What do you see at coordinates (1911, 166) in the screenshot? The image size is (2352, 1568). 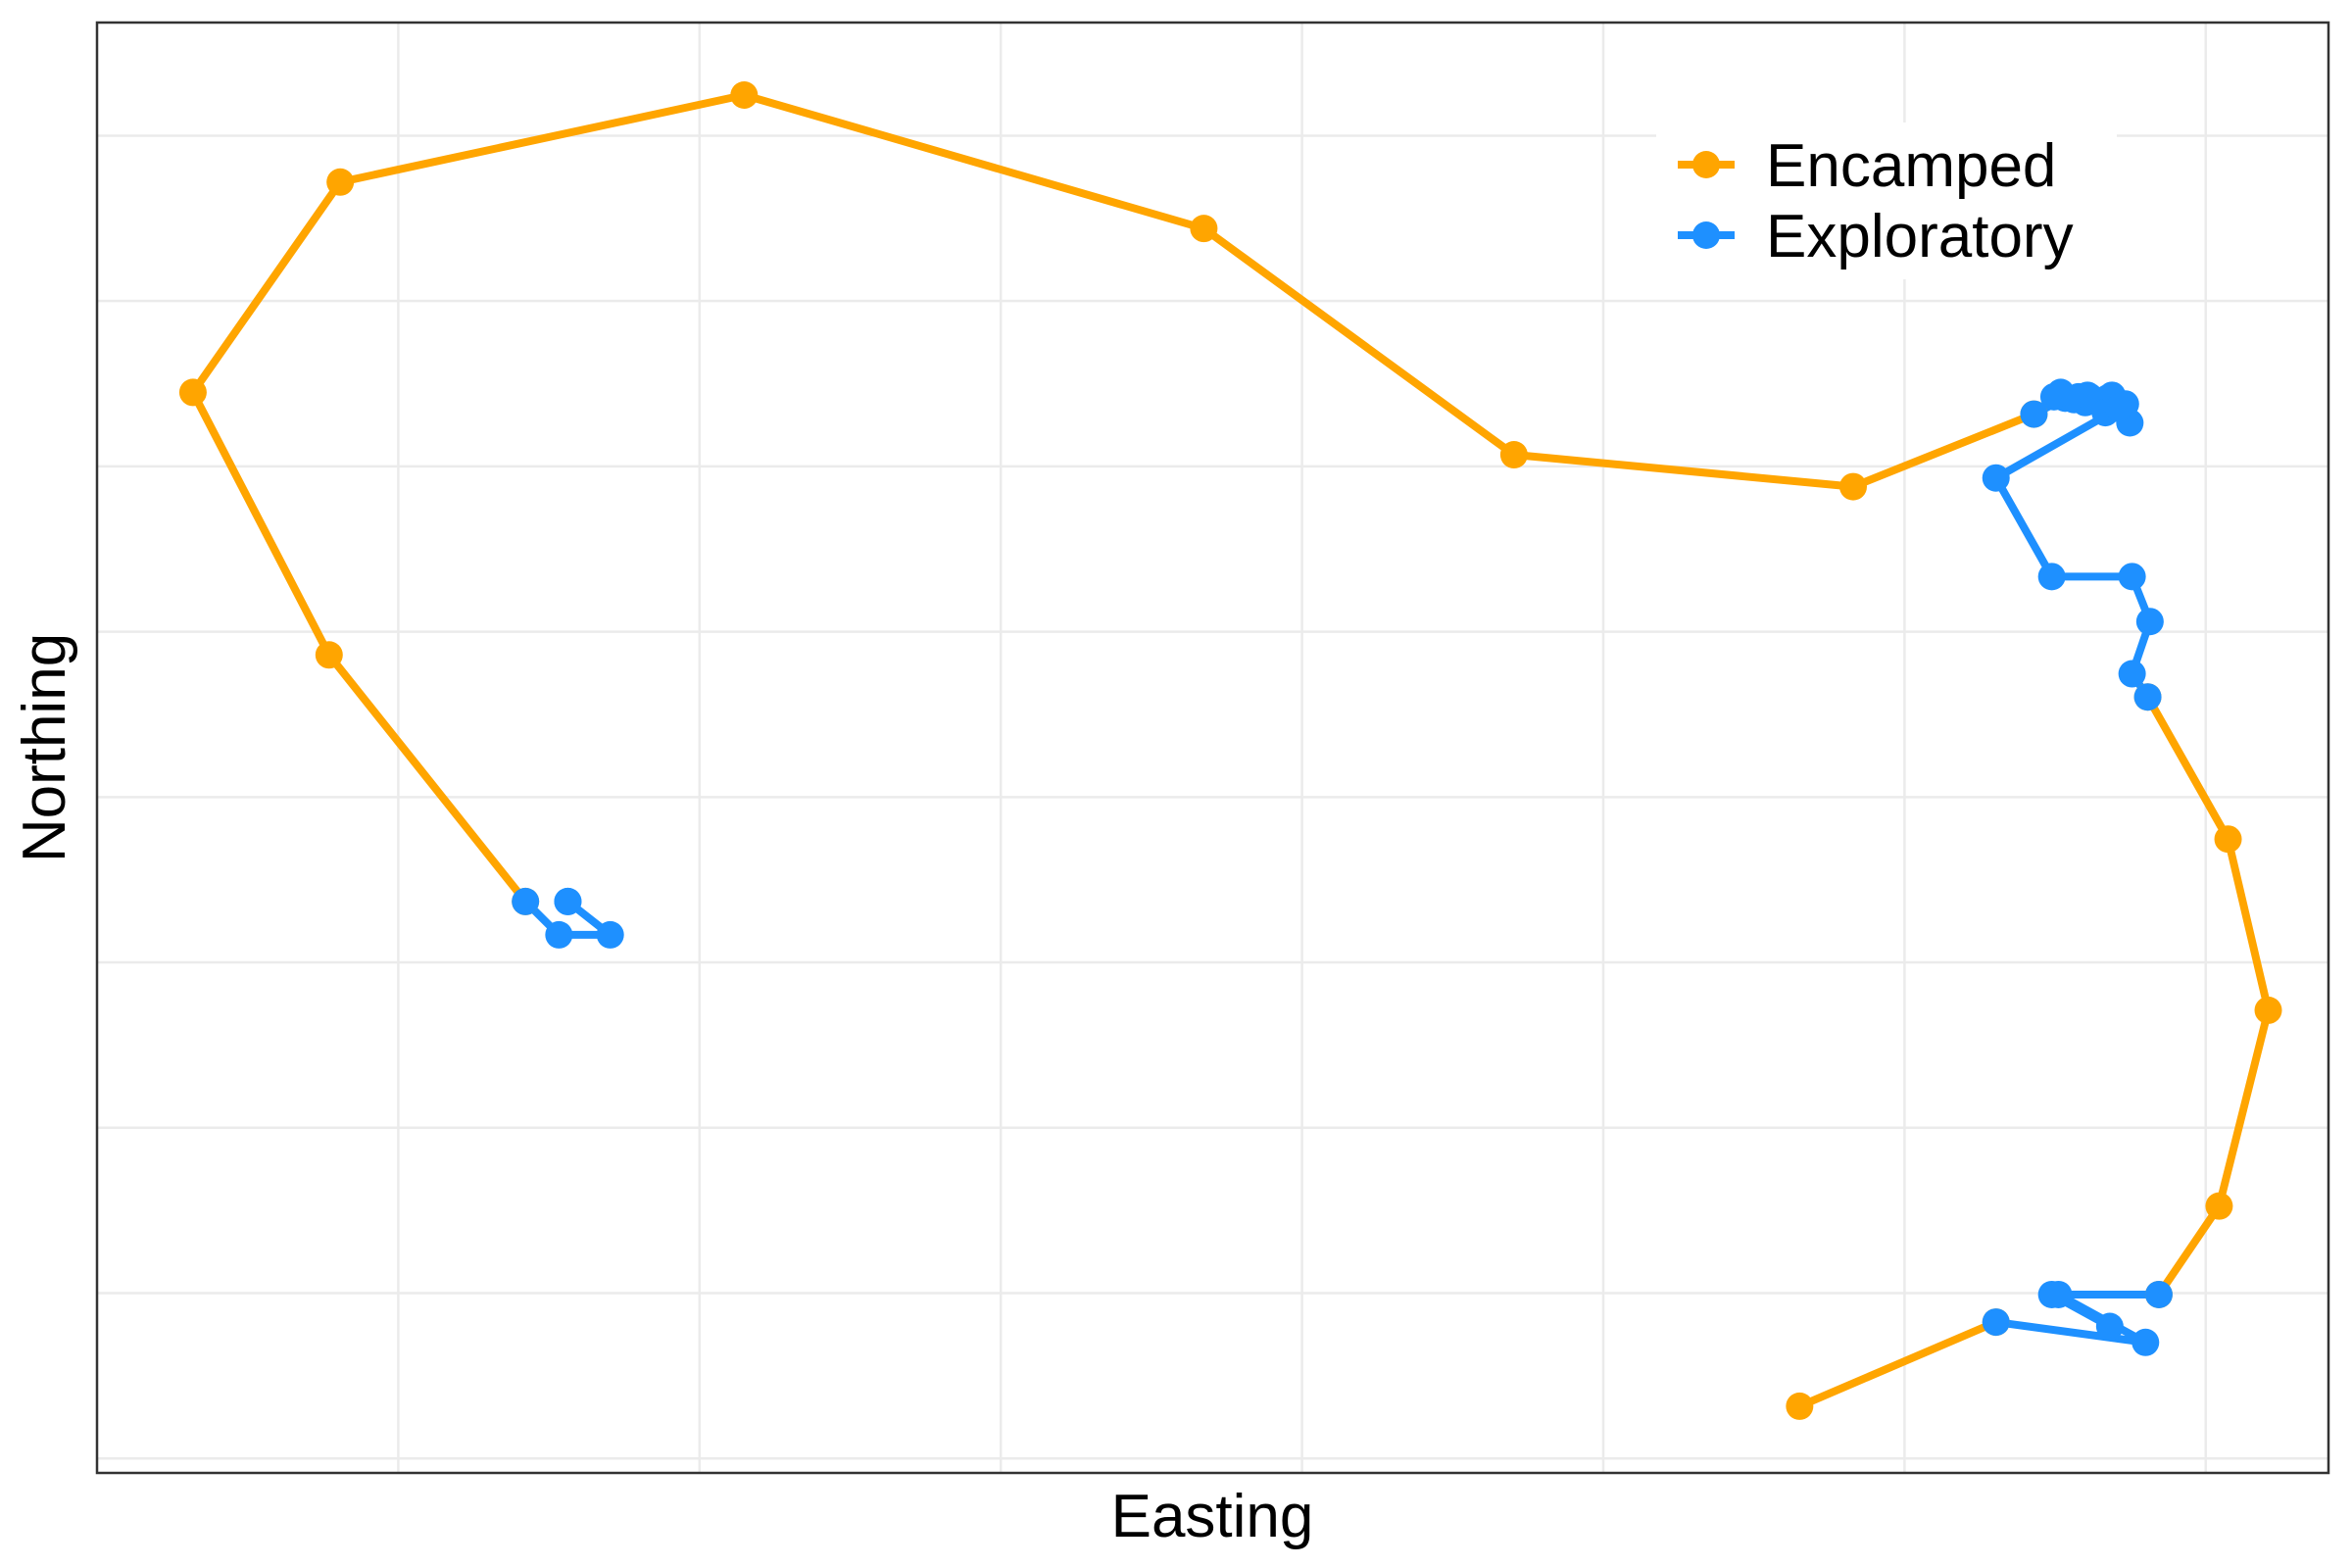 I see `legend-label-encamped: Encamped` at bounding box center [1911, 166].